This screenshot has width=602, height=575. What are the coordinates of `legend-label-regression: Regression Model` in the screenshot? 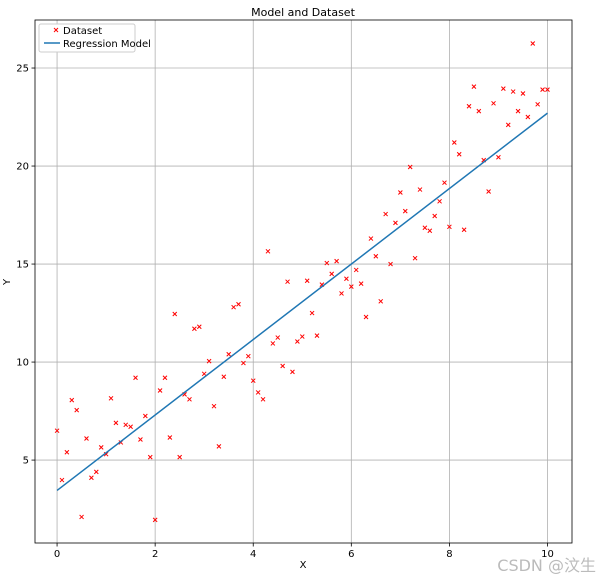 It's located at (107, 44).